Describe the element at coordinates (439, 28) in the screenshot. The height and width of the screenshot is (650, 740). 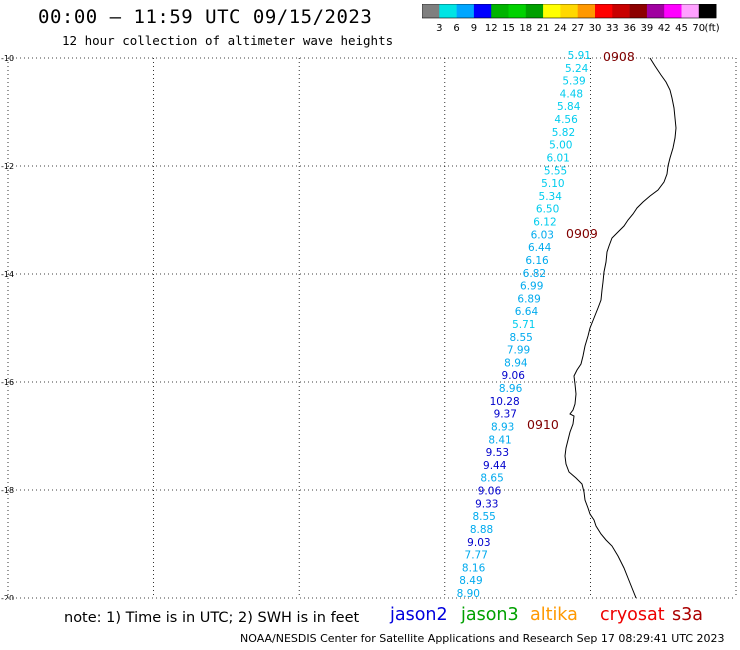
I see `color-scale-label: 3` at that location.